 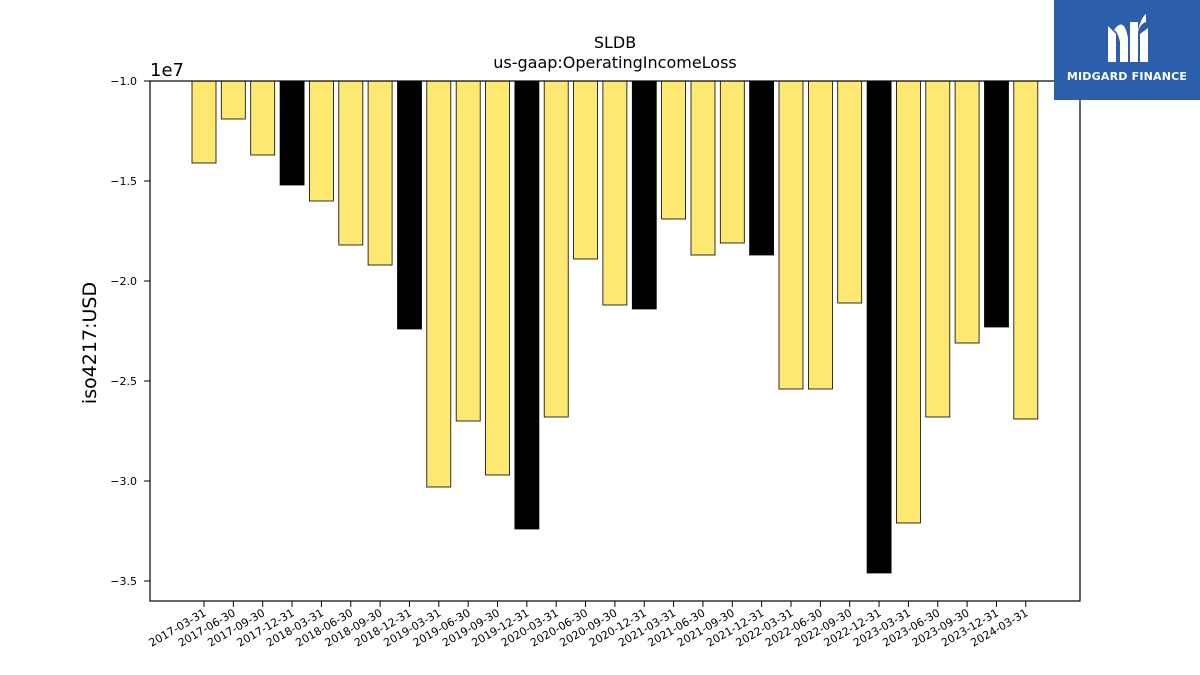 What do you see at coordinates (123, 581) in the screenshot?
I see `y-tick-label: −3.5` at bounding box center [123, 581].